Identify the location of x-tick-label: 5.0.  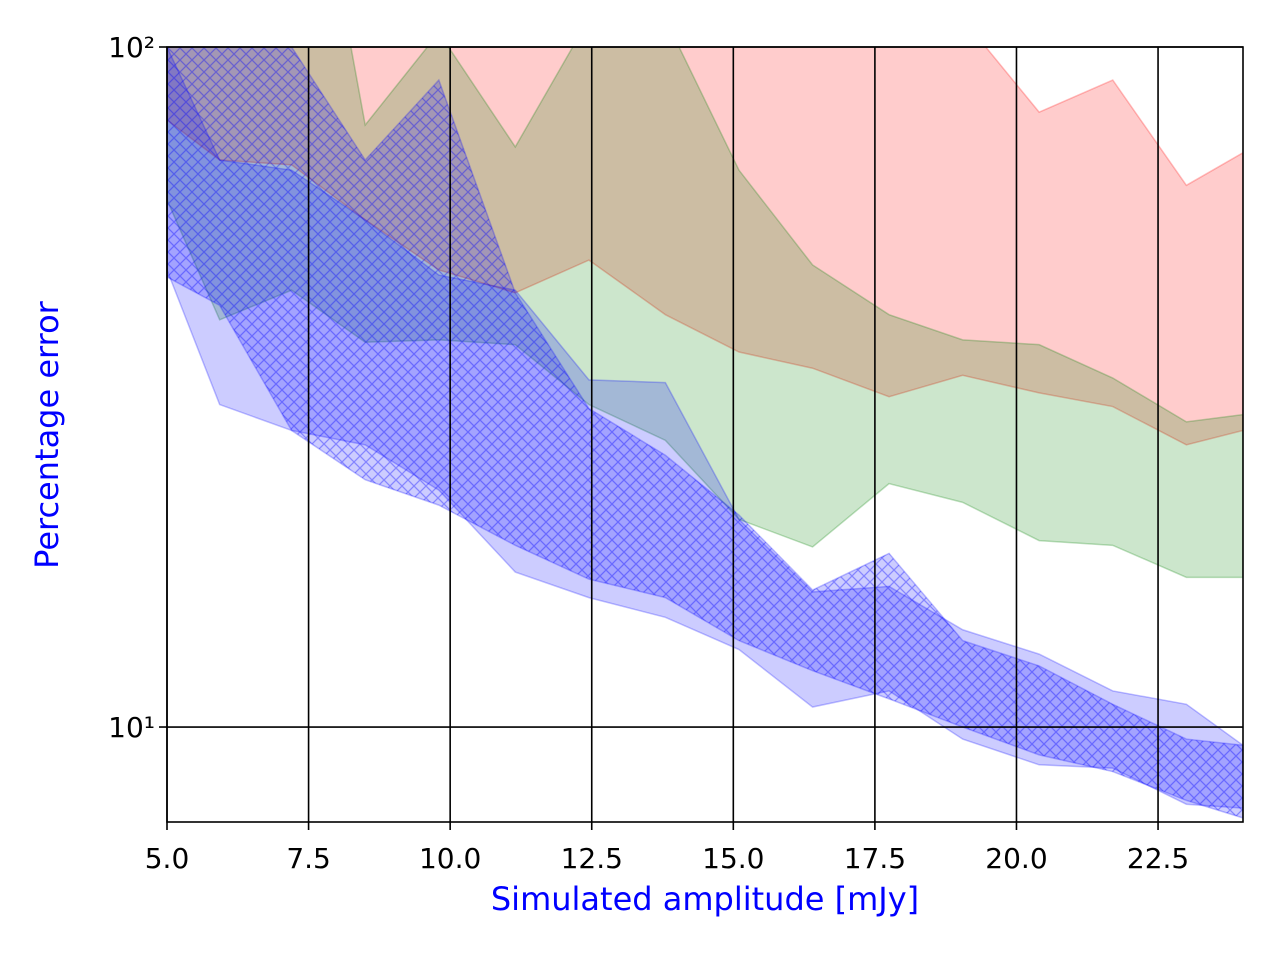
(167, 858).